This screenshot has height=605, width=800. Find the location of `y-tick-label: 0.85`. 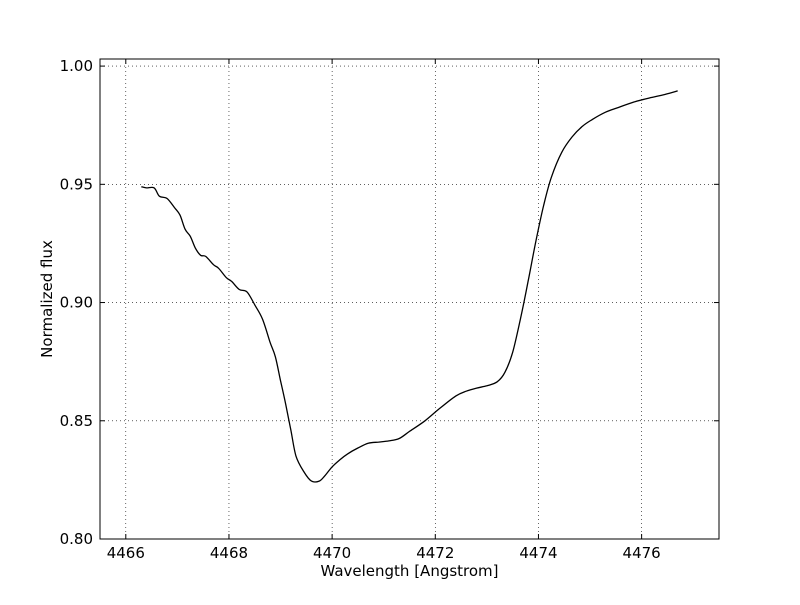

y-tick-label: 0.85 is located at coordinates (76, 421).